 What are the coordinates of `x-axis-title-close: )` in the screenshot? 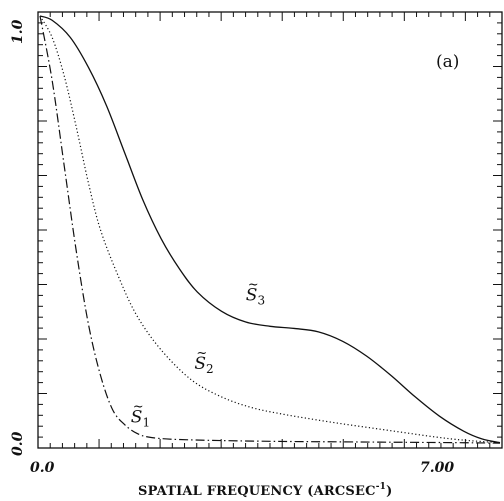 It's located at (389, 491).